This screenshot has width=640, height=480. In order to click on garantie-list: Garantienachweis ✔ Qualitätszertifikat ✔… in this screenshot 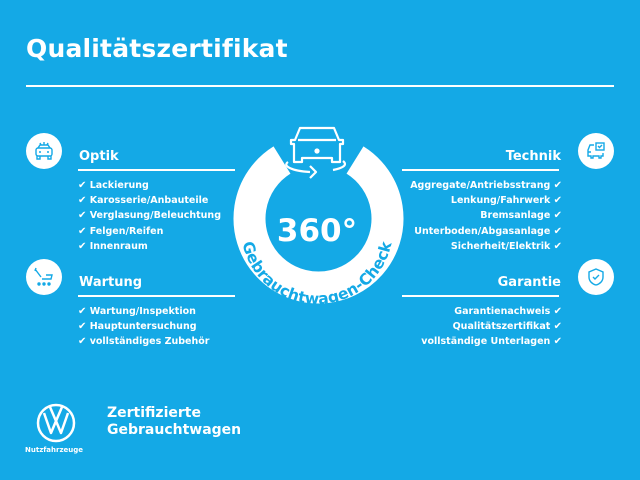, I will do `click(491, 327)`.